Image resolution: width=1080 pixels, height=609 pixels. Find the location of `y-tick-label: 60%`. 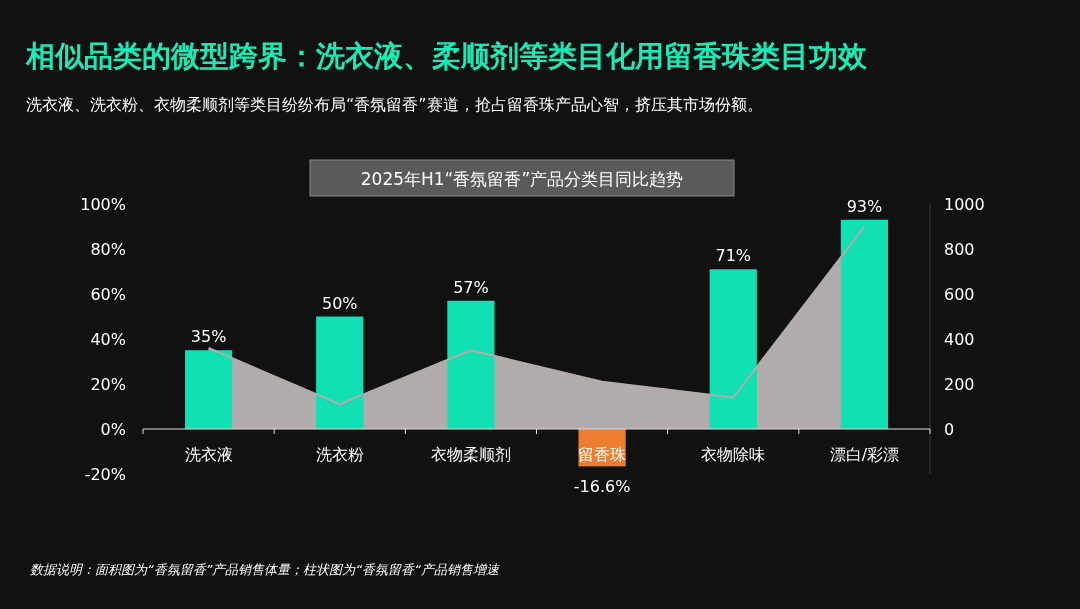

y-tick-label: 60% is located at coordinates (108, 294).